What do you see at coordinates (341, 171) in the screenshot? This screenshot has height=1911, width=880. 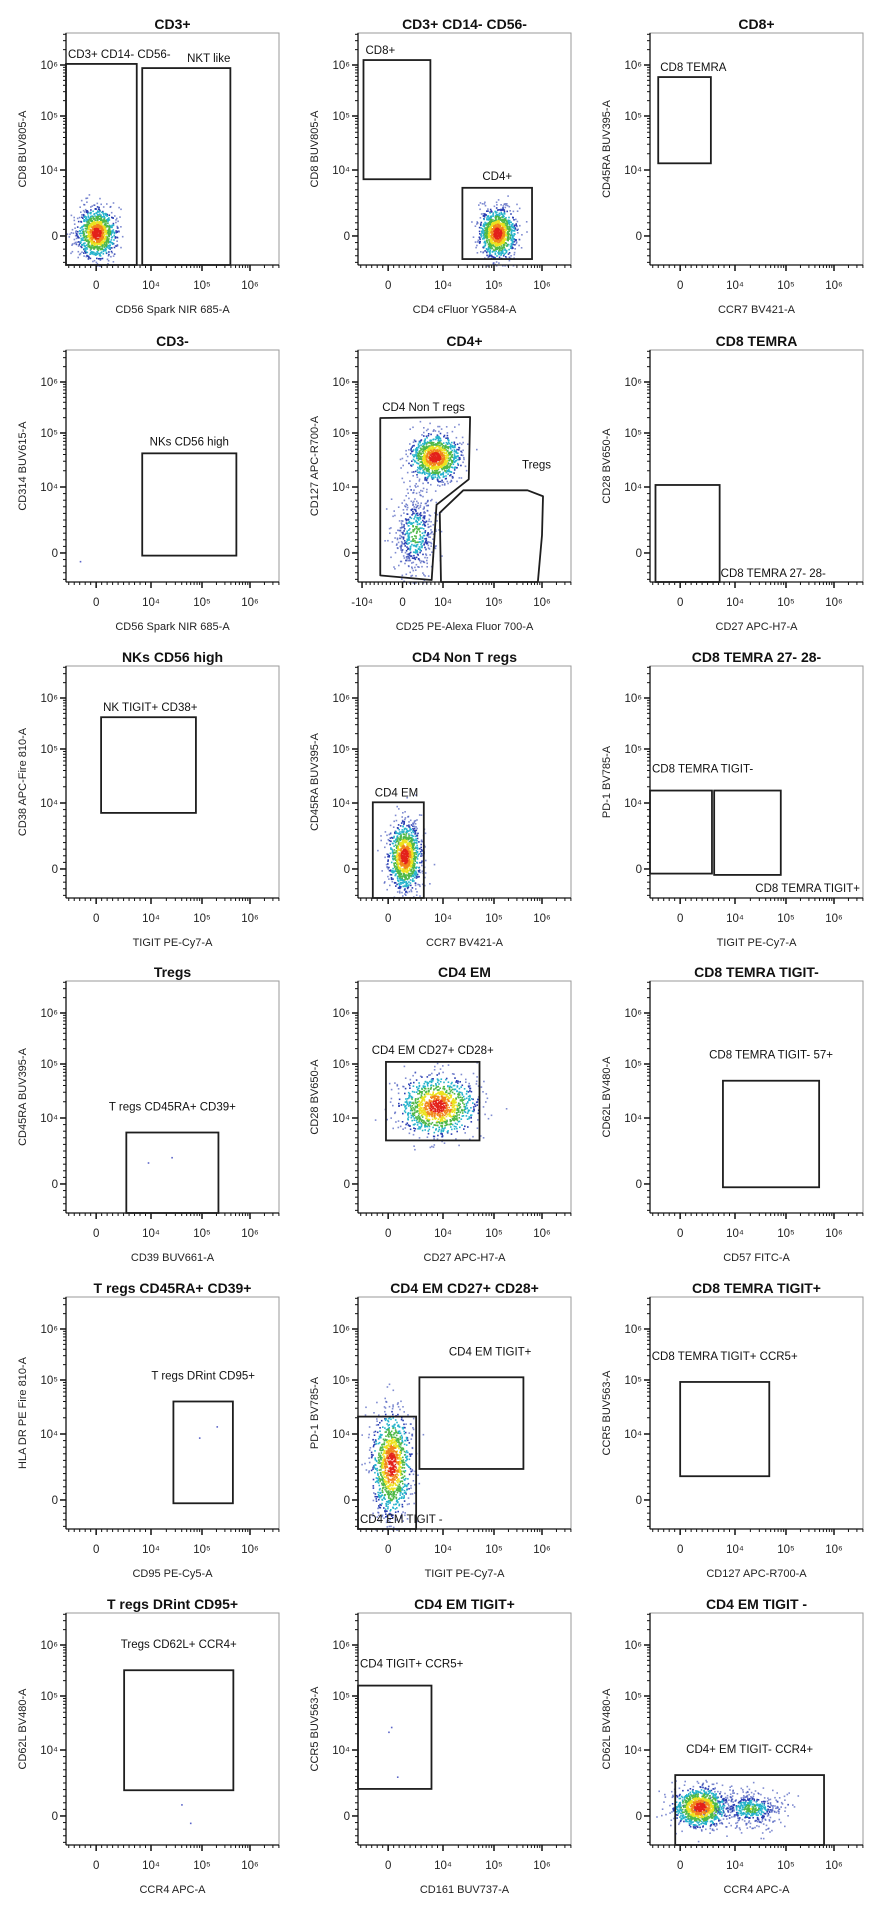 I see `y-tick-label: 10⁴` at bounding box center [341, 171].